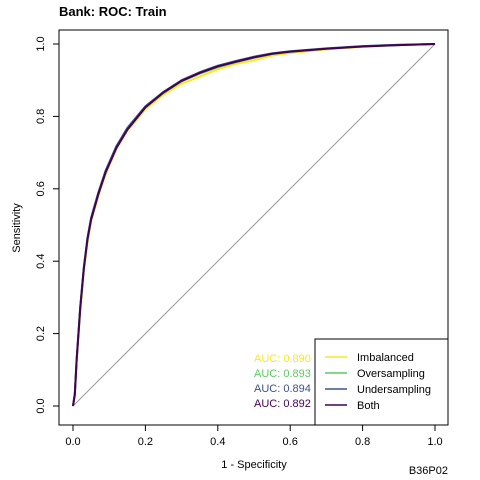 Image resolution: width=480 pixels, height=480 pixels. Describe the element at coordinates (41, 43) in the screenshot. I see `y-tick-label: 1.0` at that location.